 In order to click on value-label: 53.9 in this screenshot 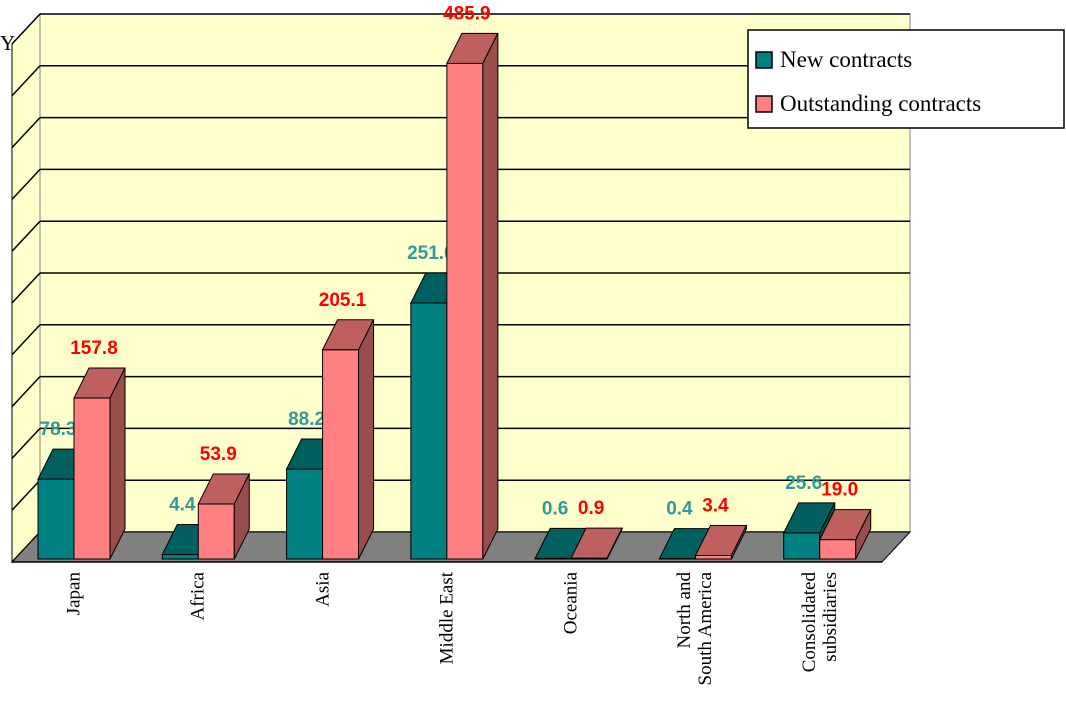, I will do `click(218, 454)`.